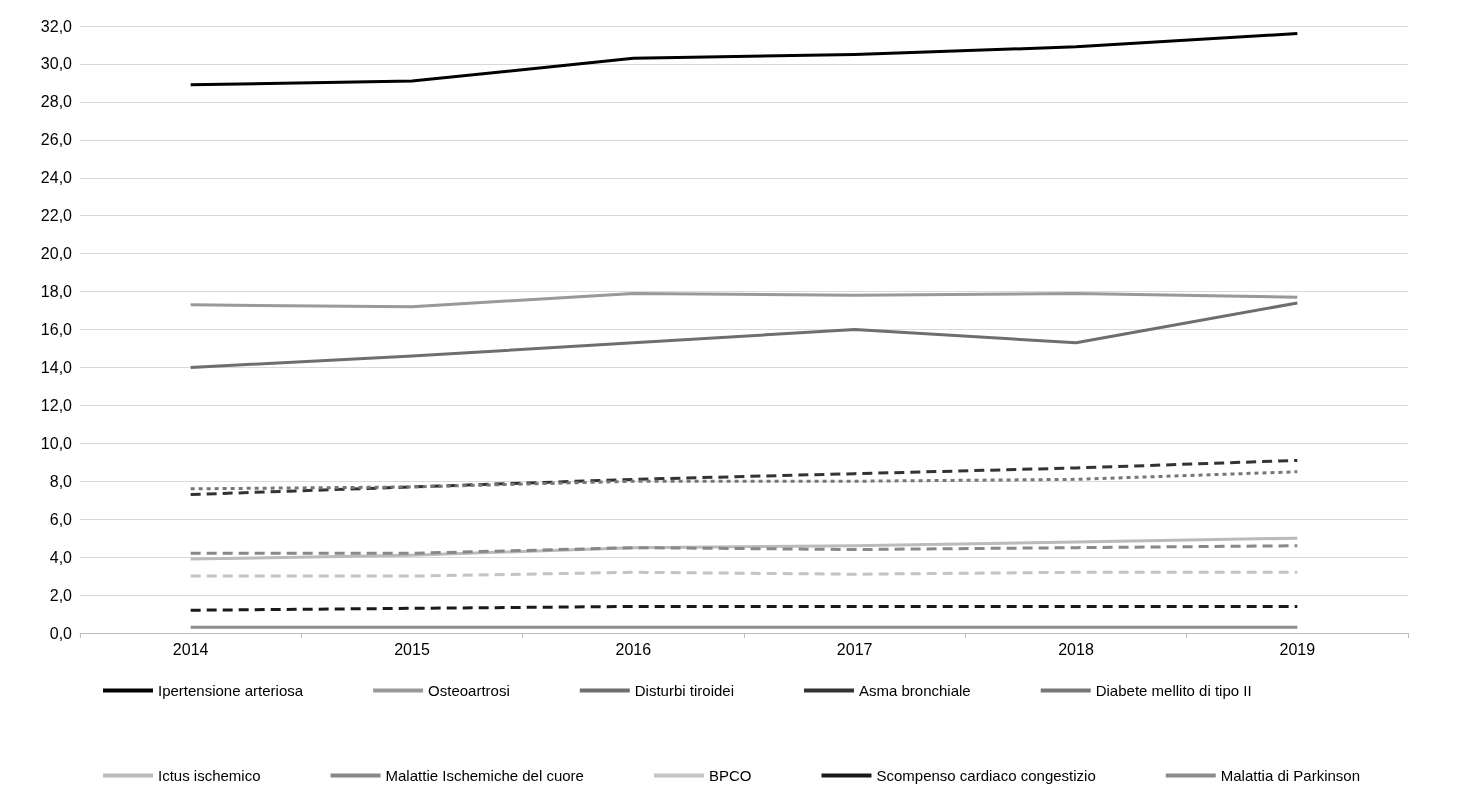 The image size is (1459, 810). What do you see at coordinates (633, 649) in the screenshot?
I see `x-tick-label: 2016` at bounding box center [633, 649].